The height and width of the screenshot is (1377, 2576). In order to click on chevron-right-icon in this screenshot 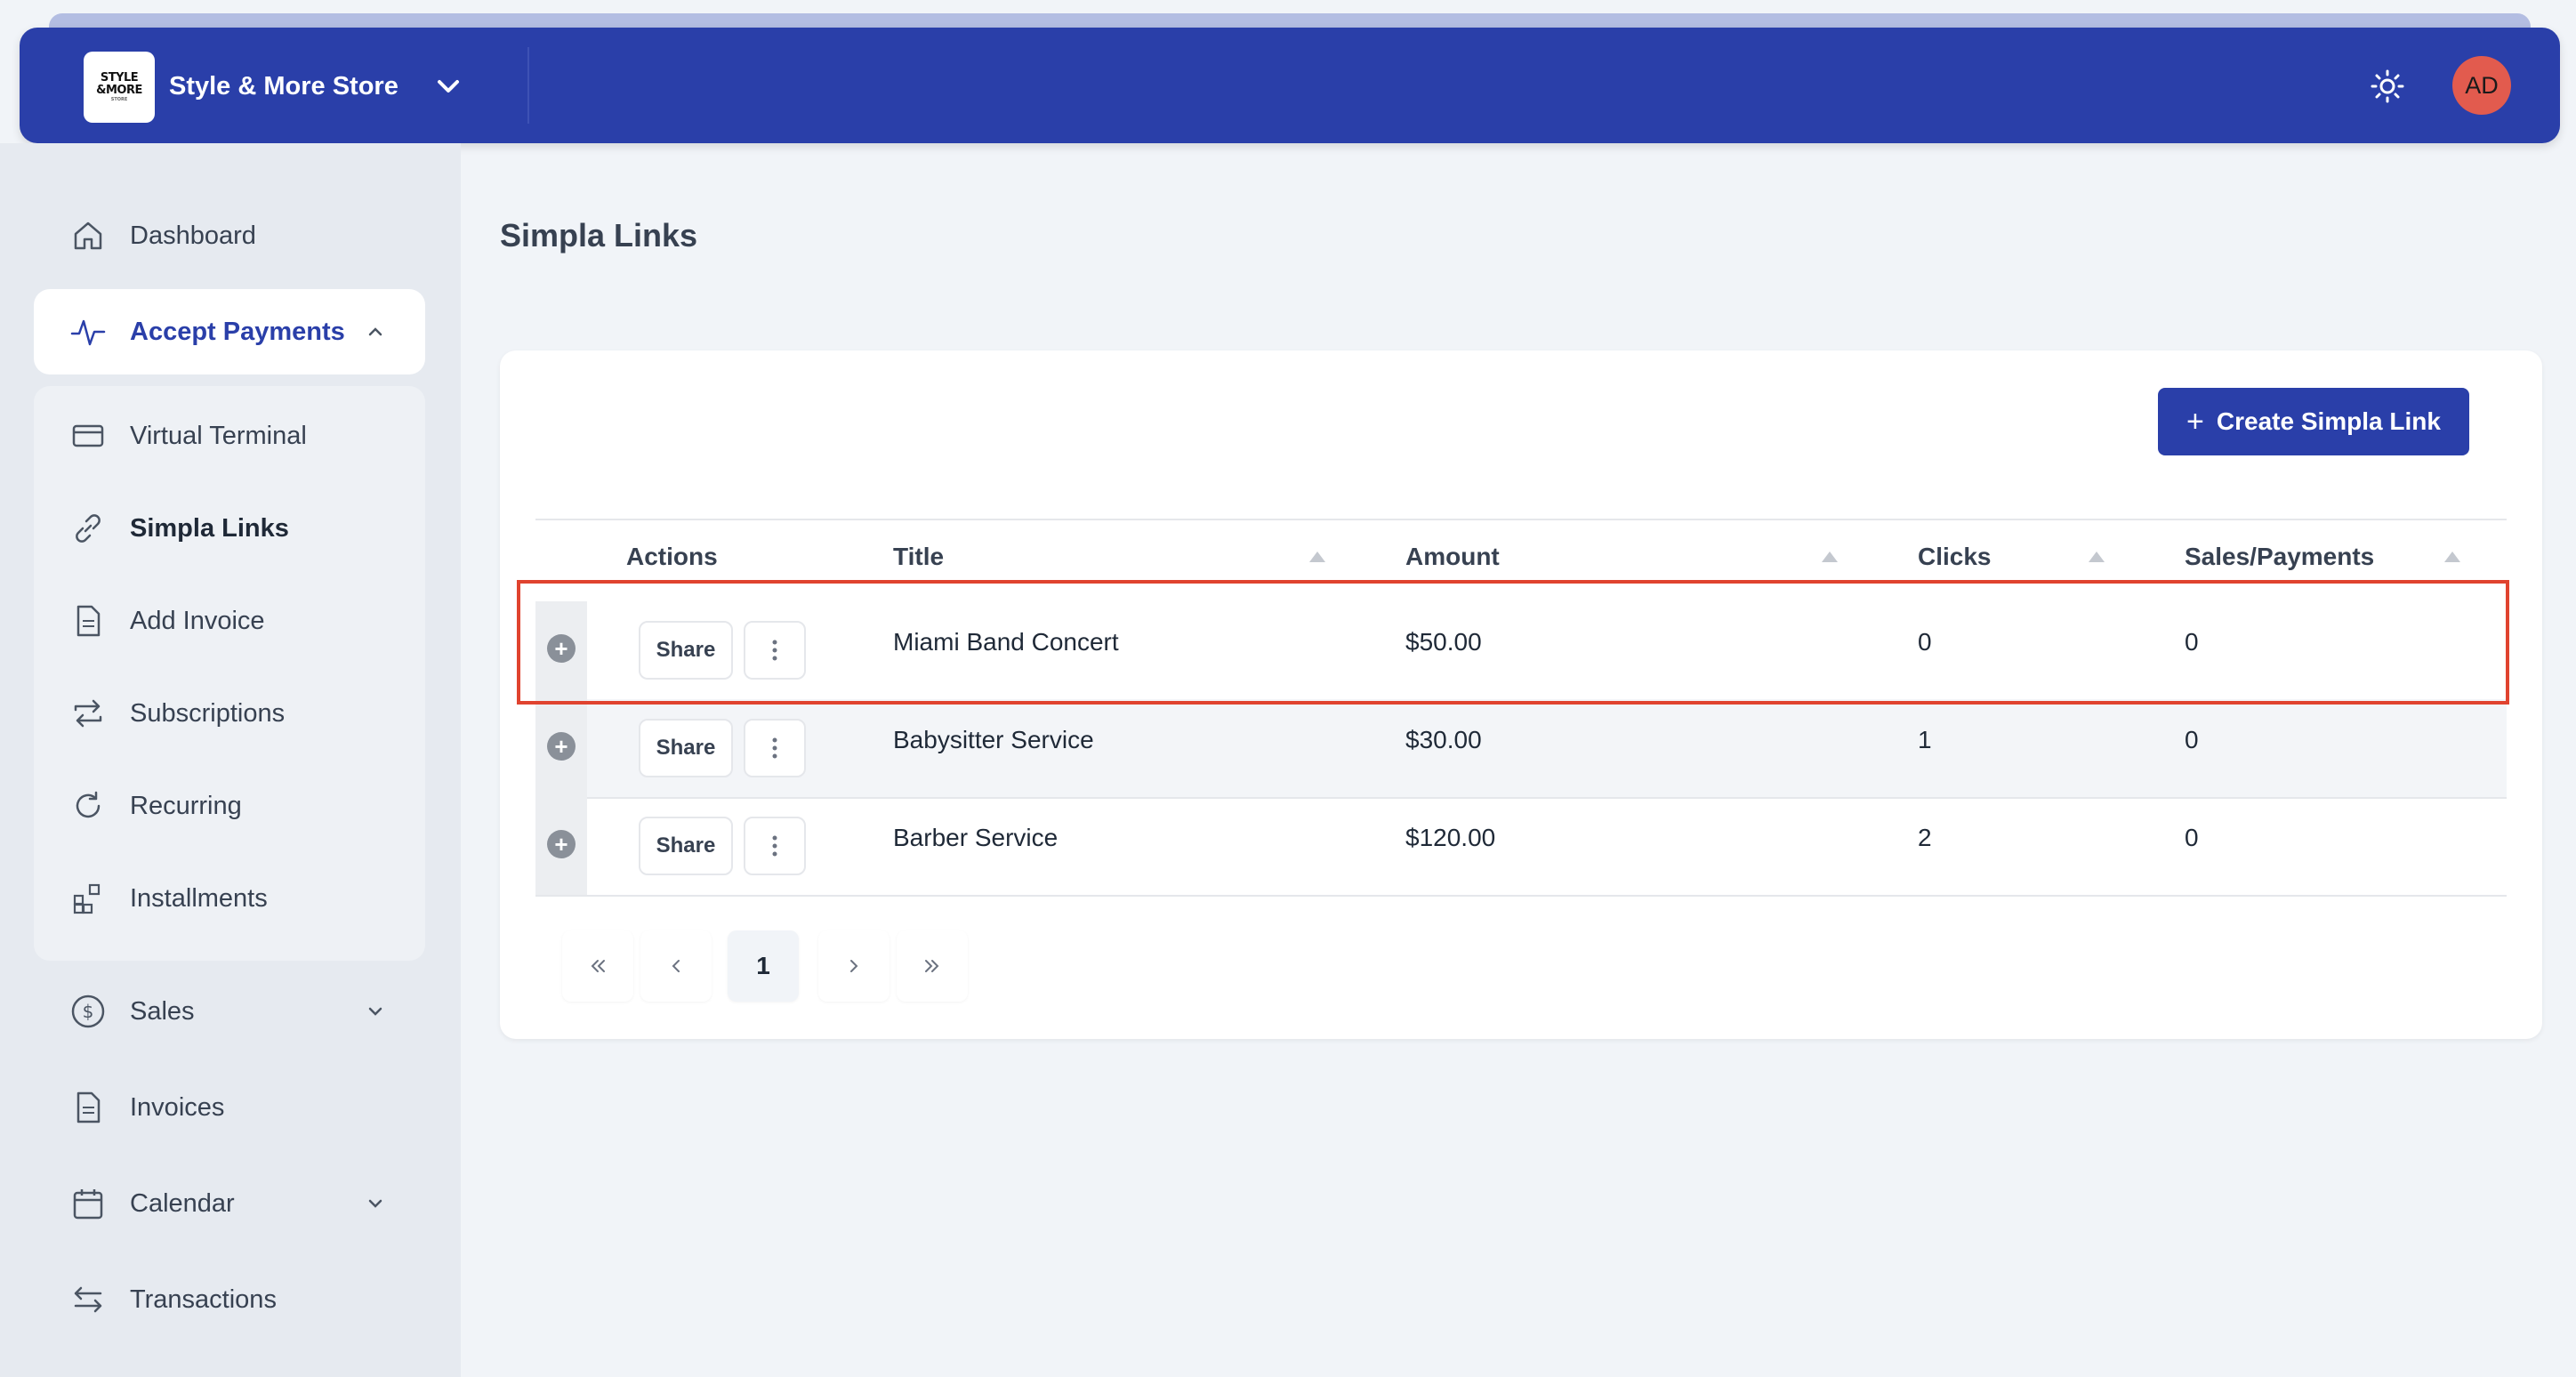, I will do `click(854, 966)`.